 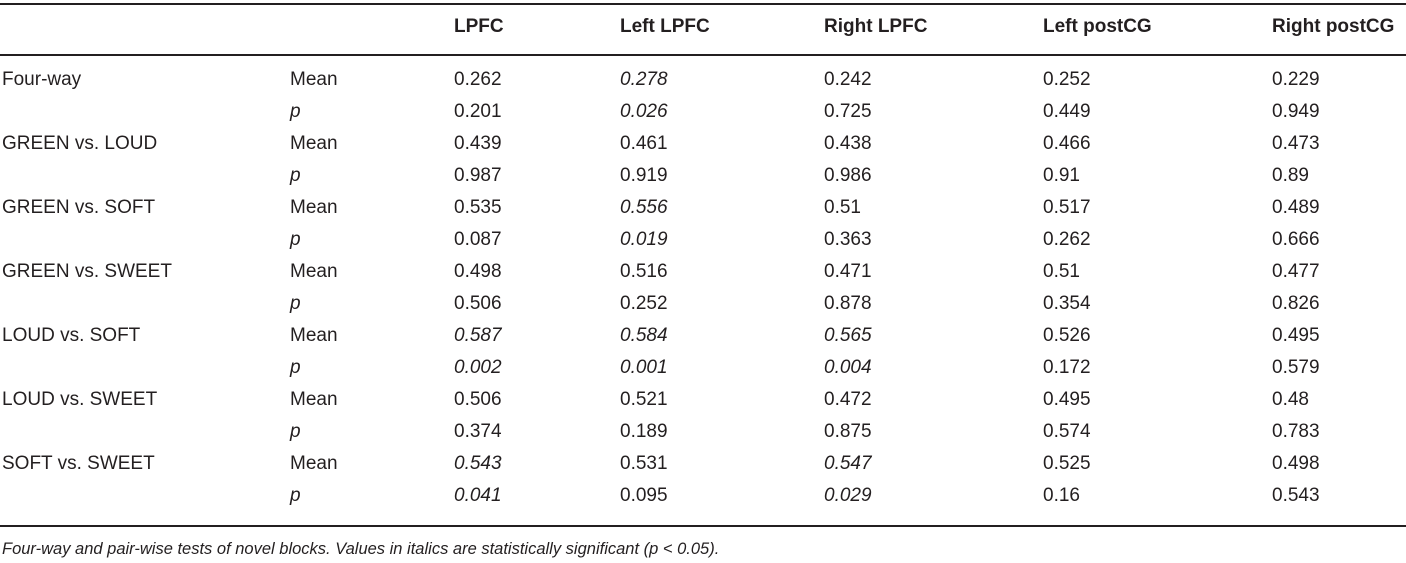 I want to click on header-rule, so click(x=703, y=55).